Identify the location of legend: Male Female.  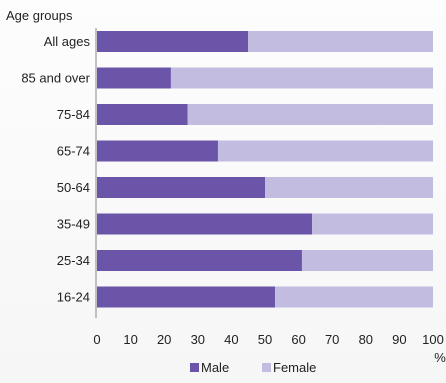
(253, 367).